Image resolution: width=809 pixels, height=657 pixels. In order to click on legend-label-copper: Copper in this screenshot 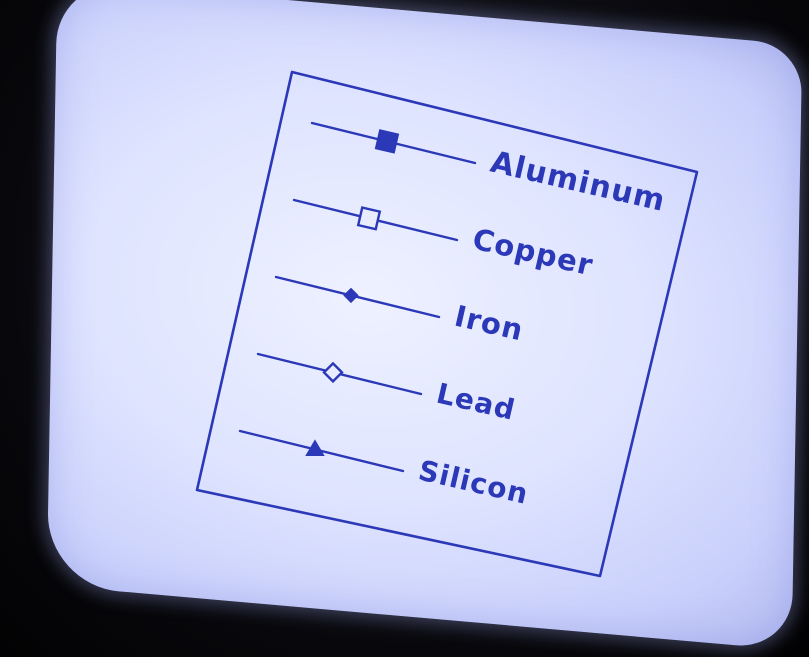, I will do `click(532, 252)`.